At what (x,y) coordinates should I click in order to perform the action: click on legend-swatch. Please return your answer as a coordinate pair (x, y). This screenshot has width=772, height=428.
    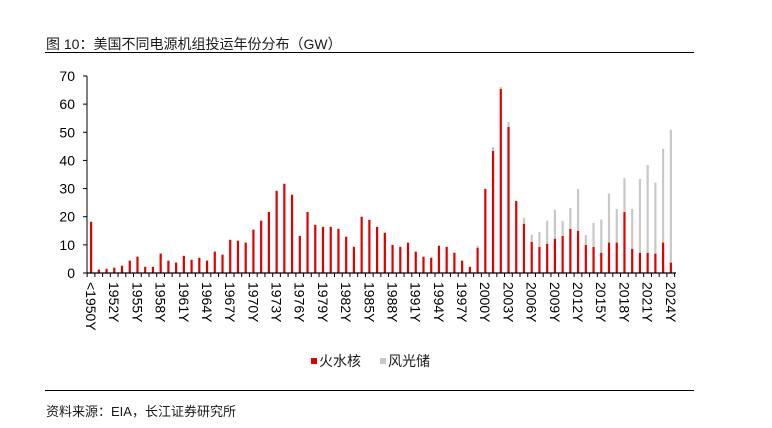
    Looking at the image, I should click on (383, 361).